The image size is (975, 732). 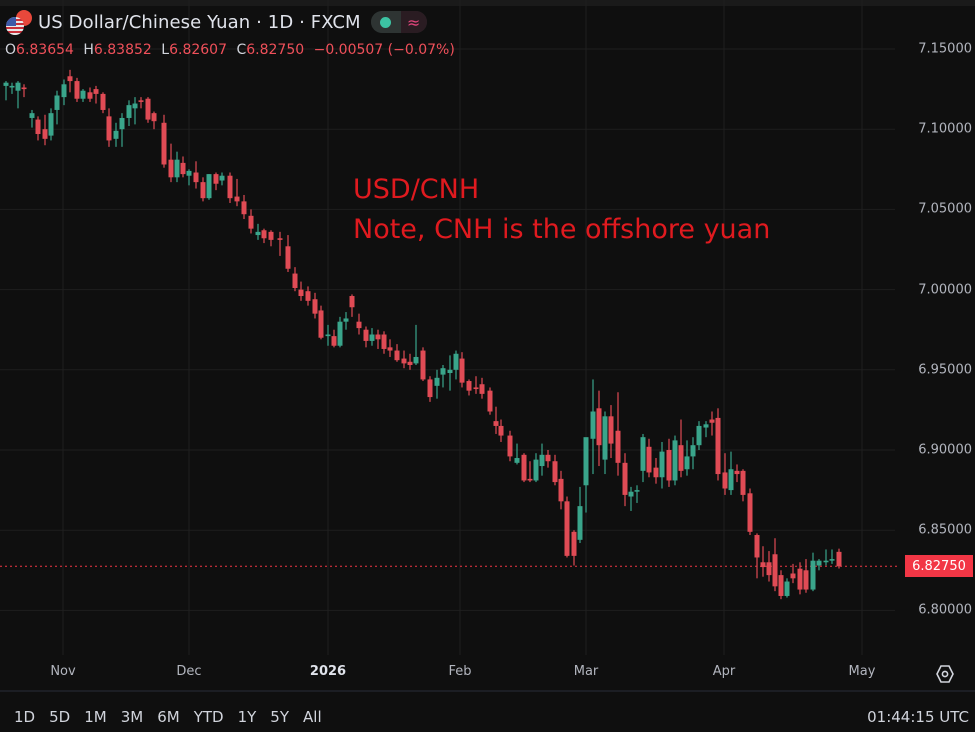 What do you see at coordinates (247, 717) in the screenshot?
I see `range-button-1y: 1Y` at bounding box center [247, 717].